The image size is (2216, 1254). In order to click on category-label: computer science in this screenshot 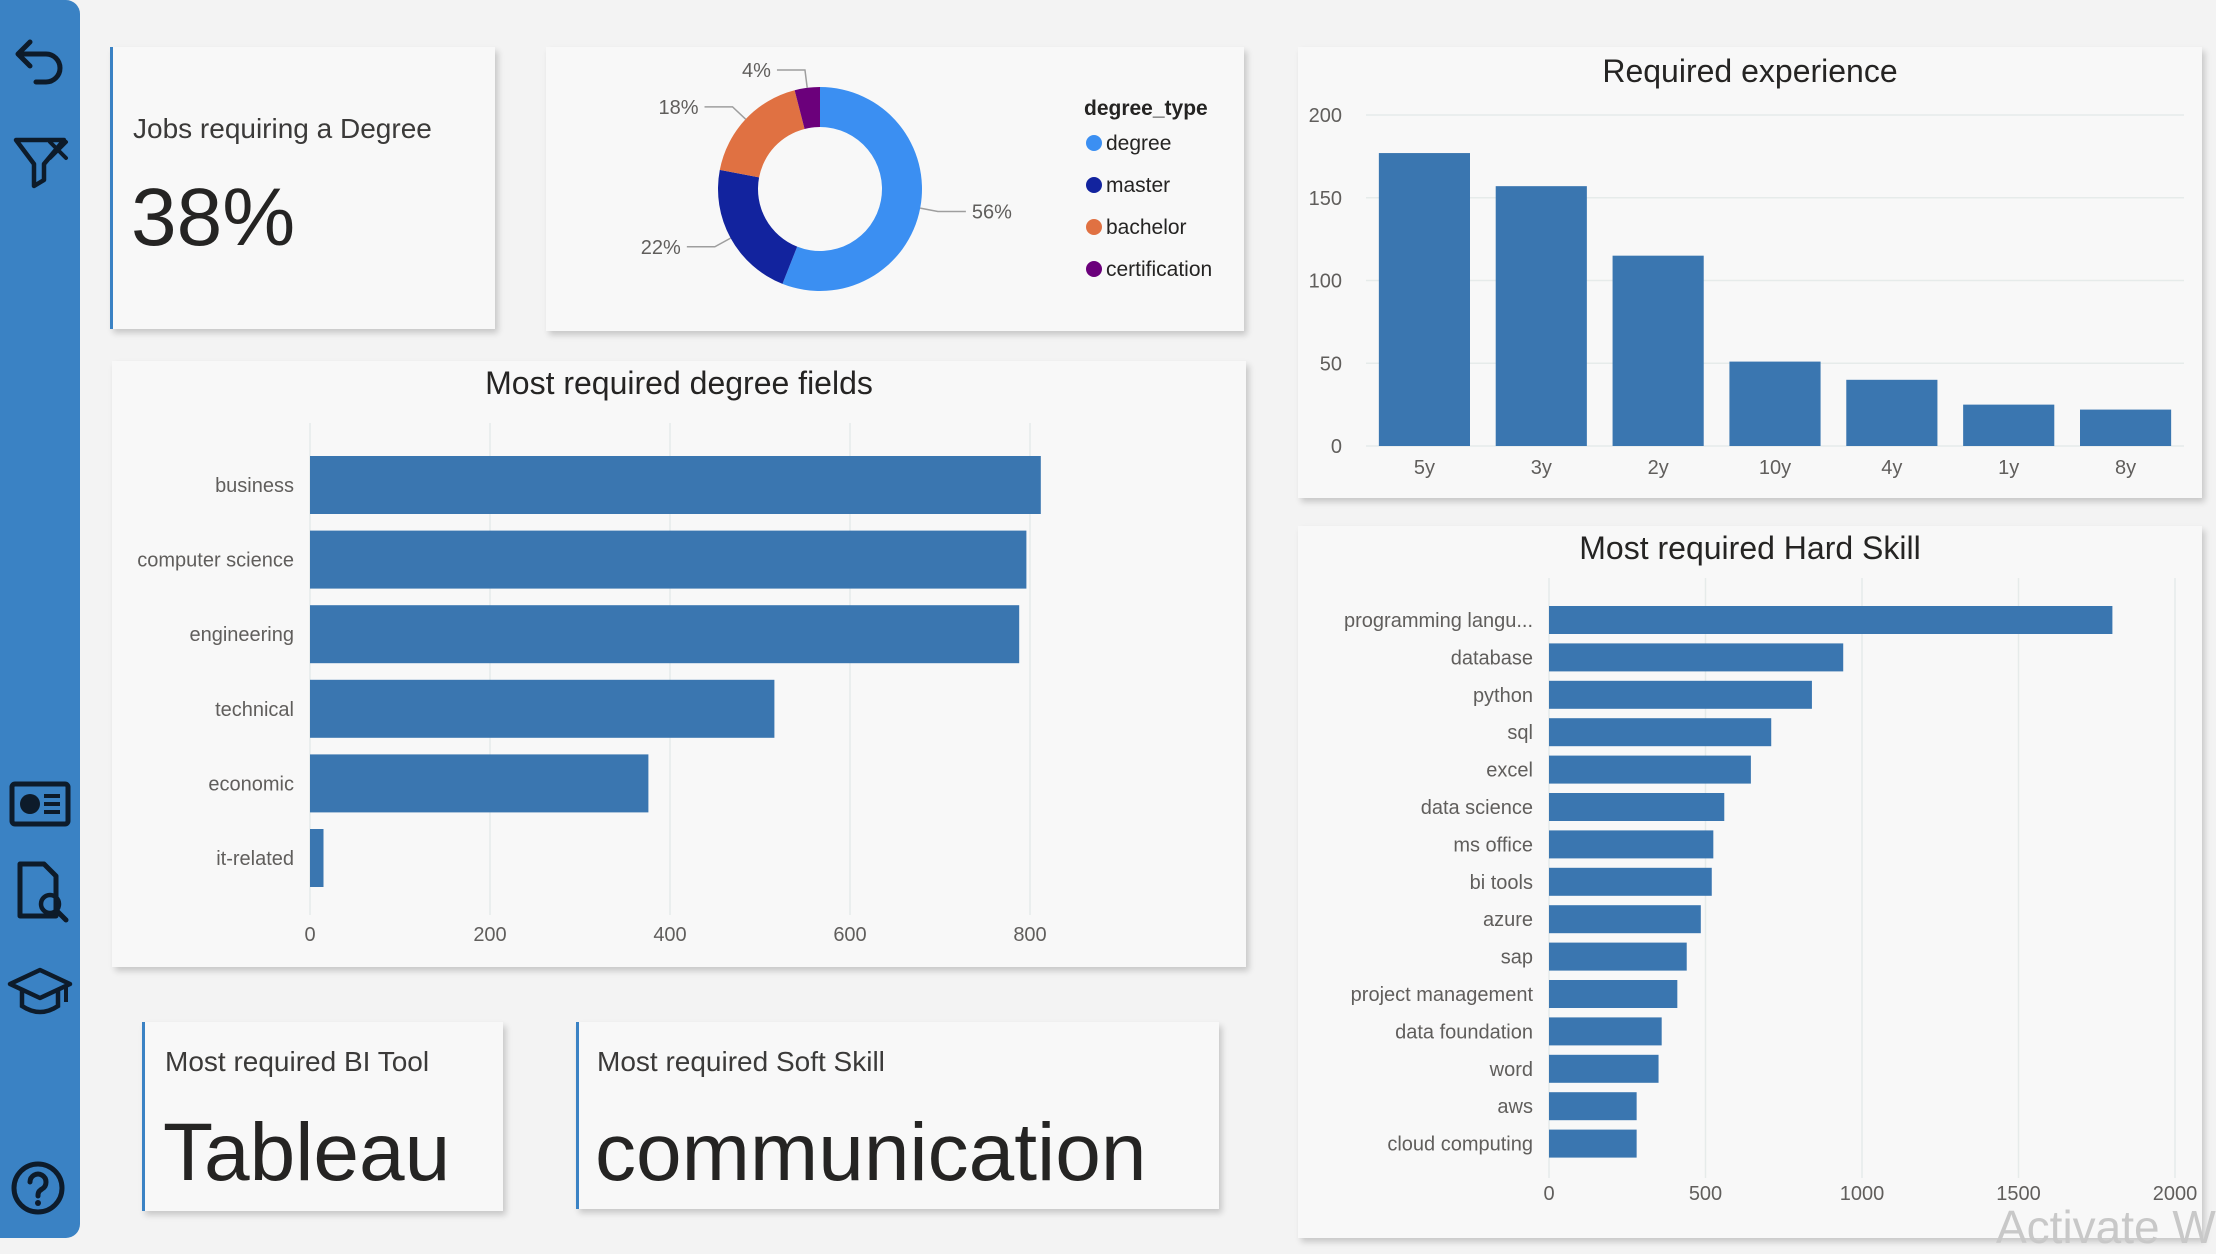, I will do `click(215, 561)`.